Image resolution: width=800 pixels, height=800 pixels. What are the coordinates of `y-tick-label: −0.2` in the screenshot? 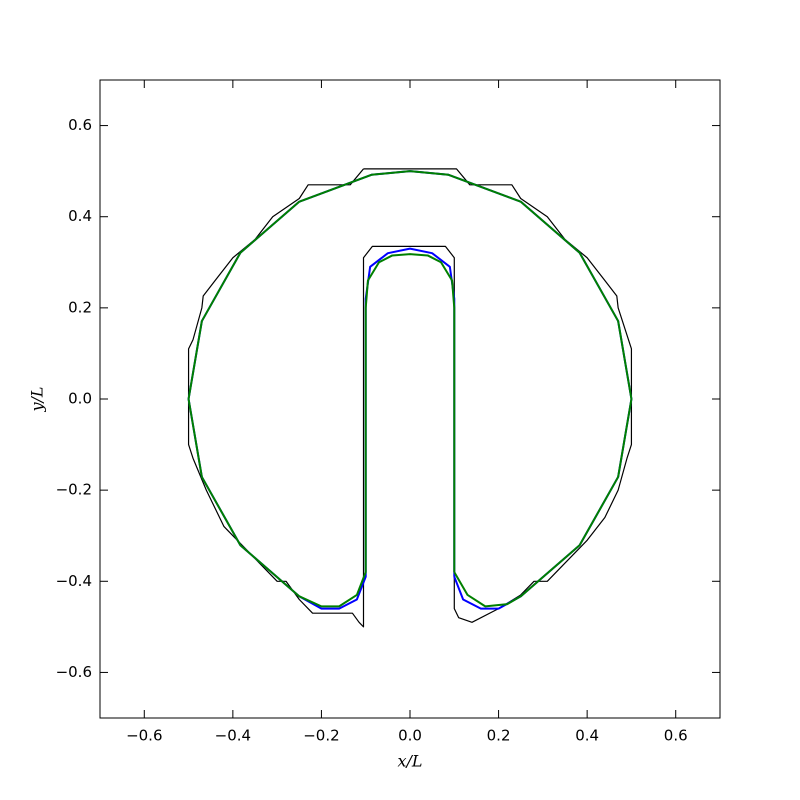 It's located at (74, 490).